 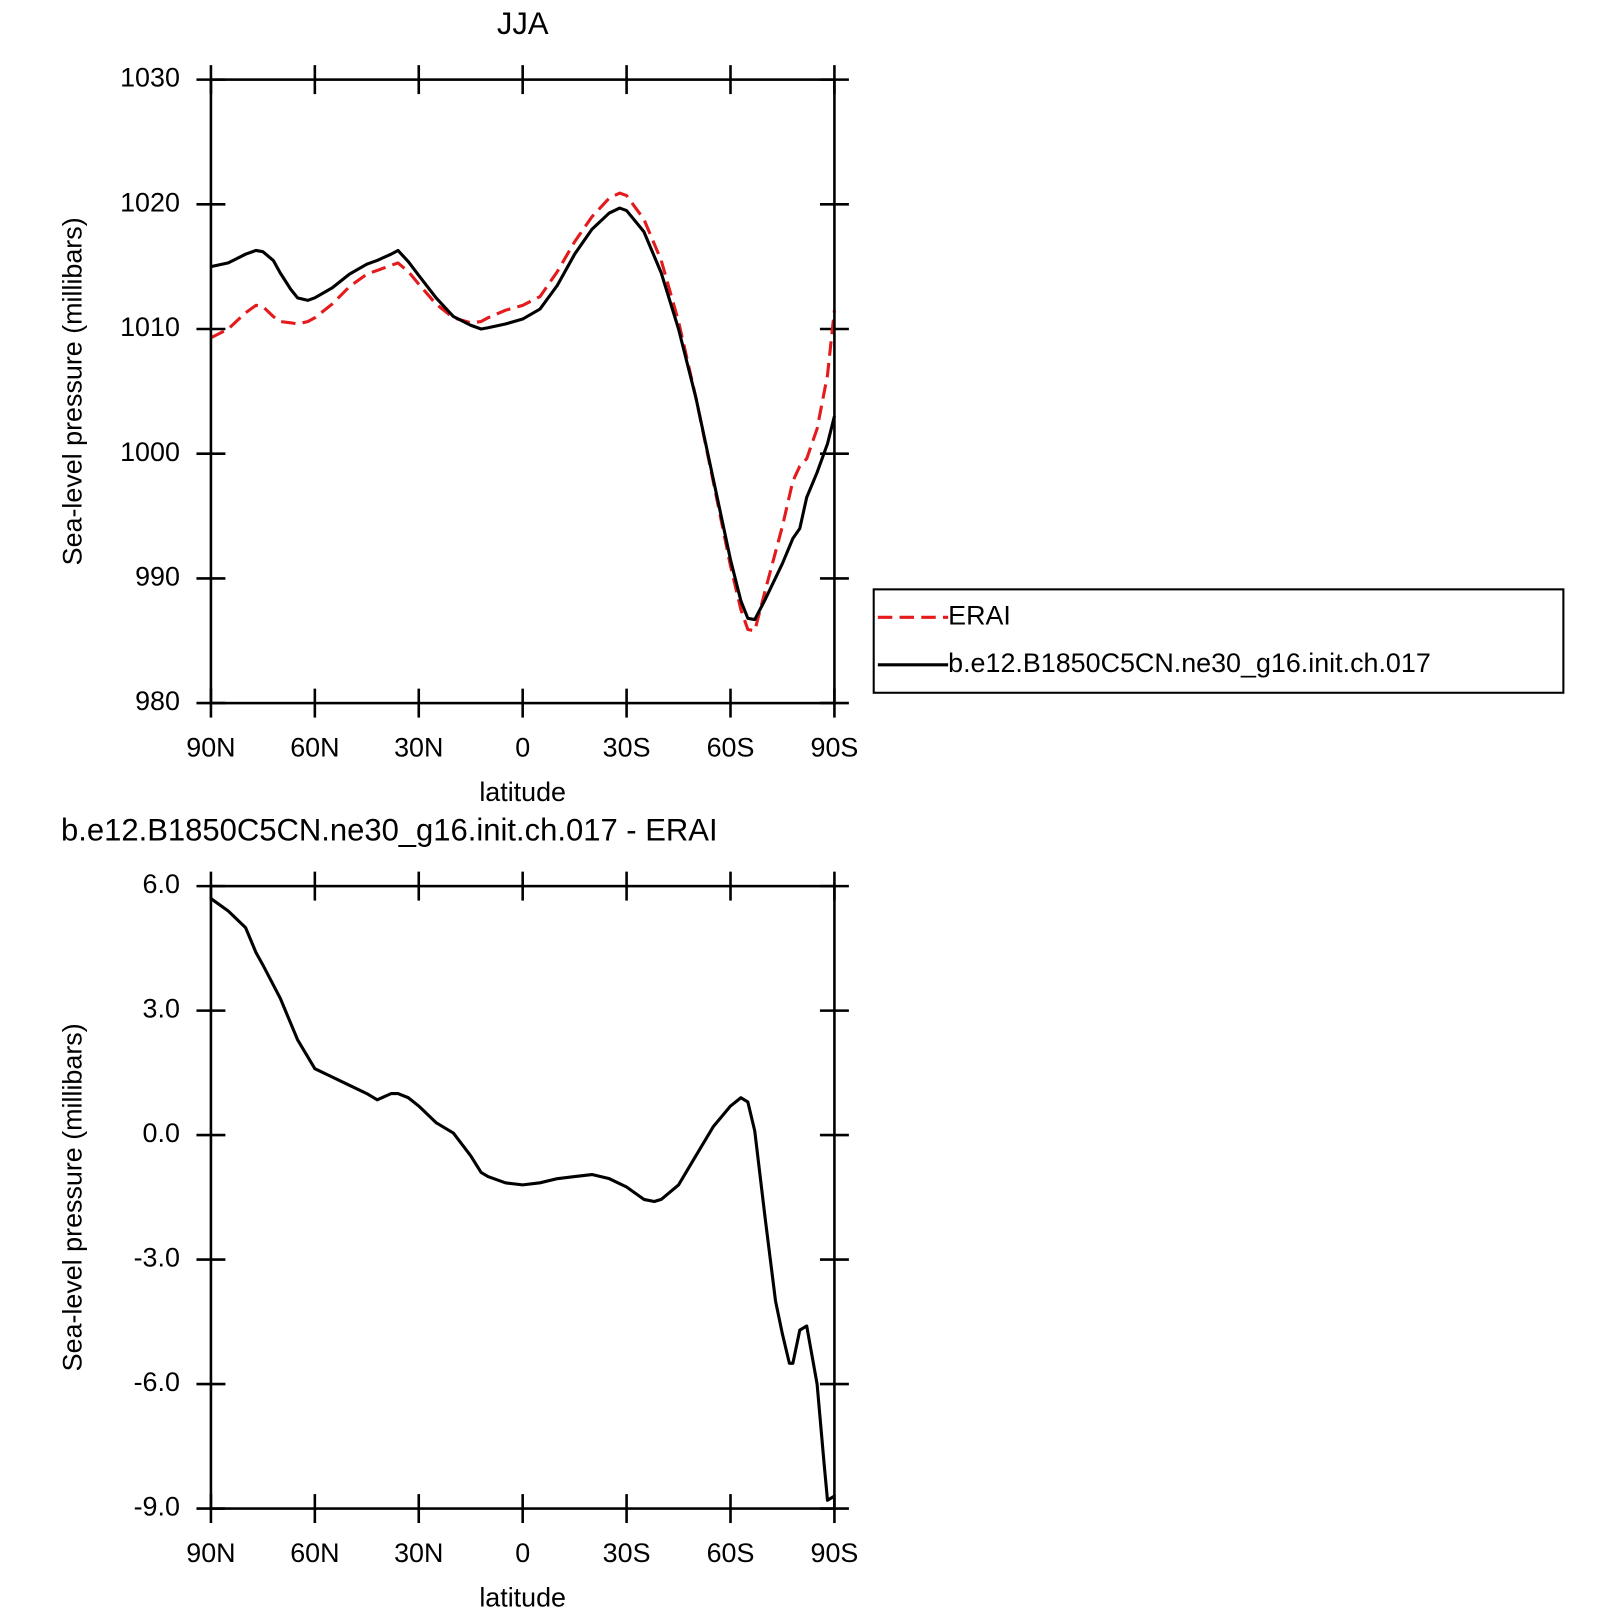 I want to click on y-tick-label: 3.0, so click(x=161, y=1009).